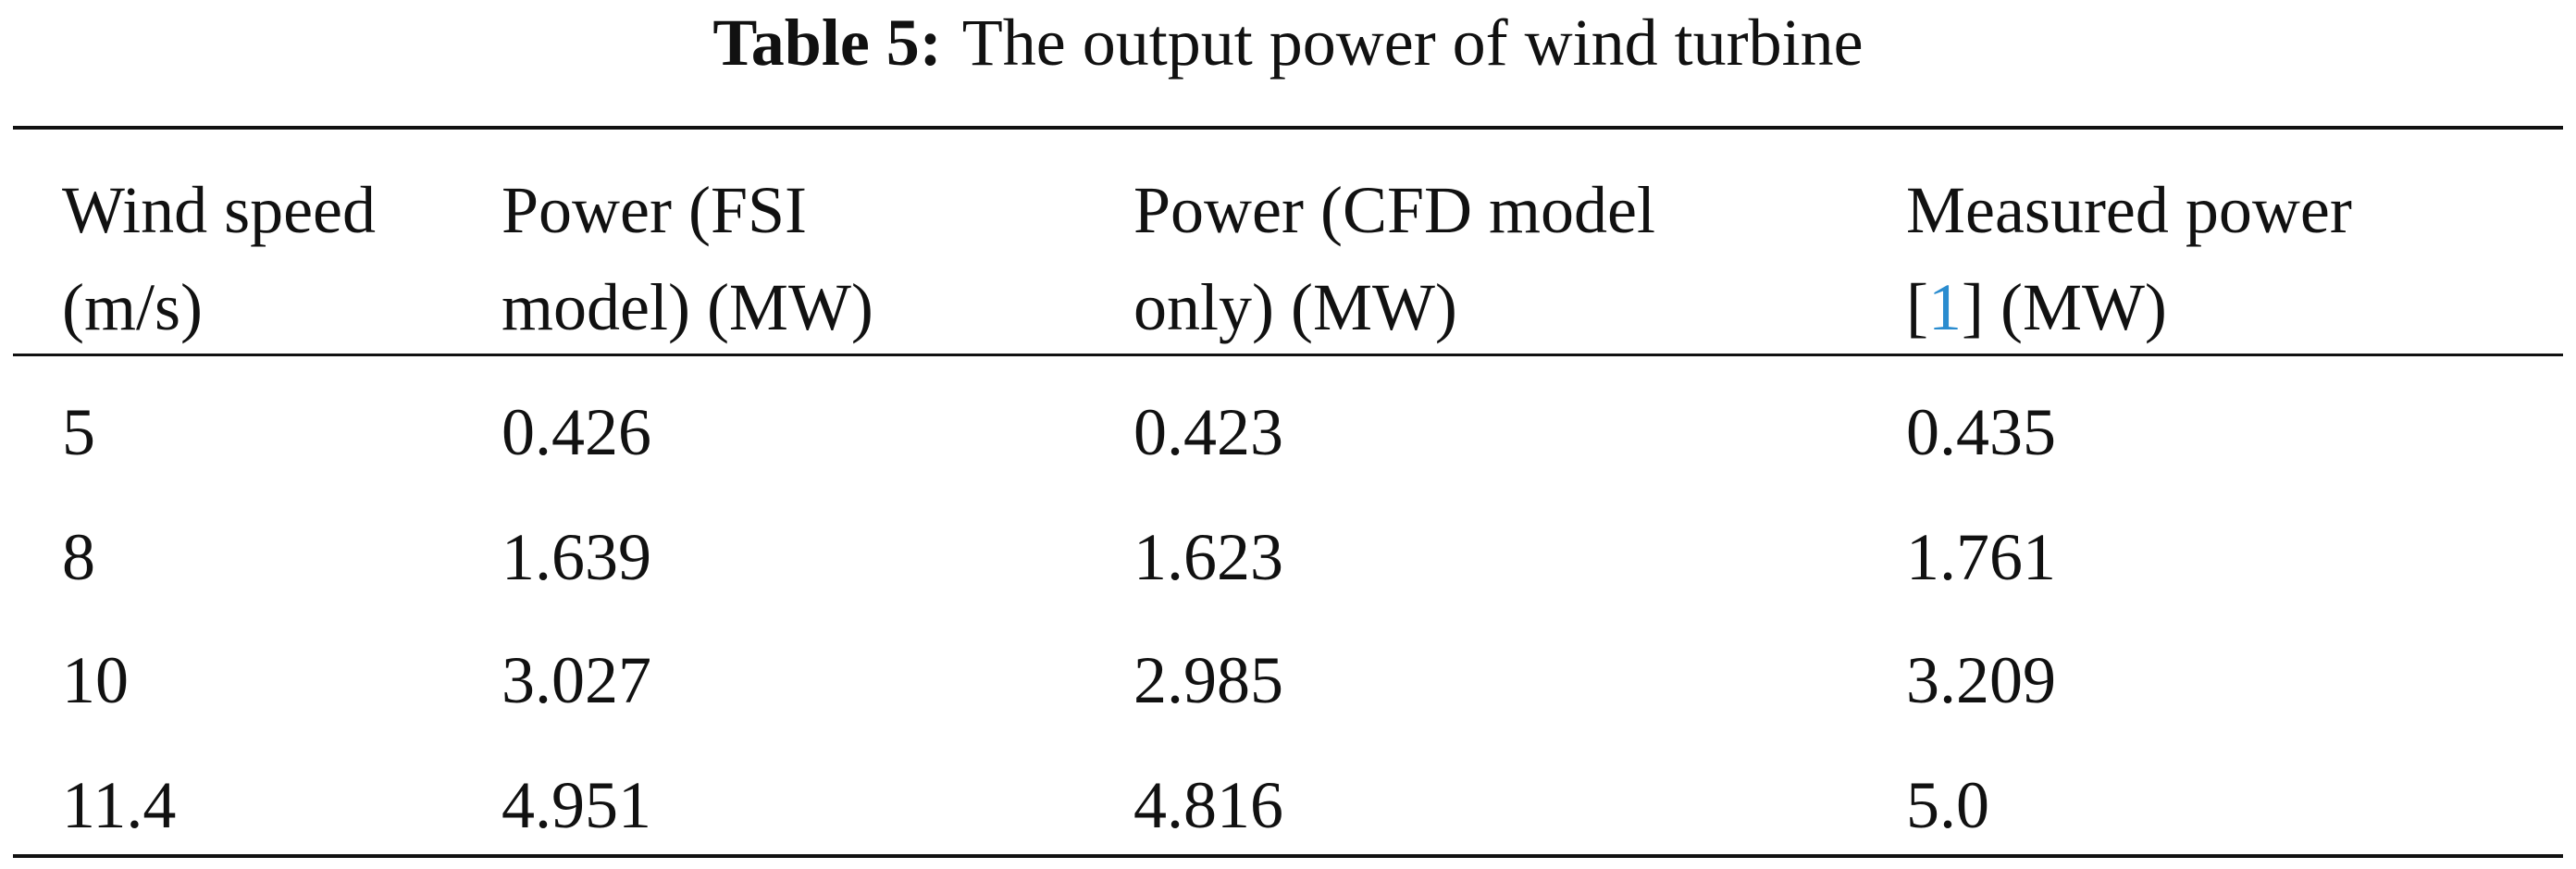 Image resolution: width=2576 pixels, height=869 pixels. I want to click on caption: Table 5: The output power of wind turbine, so click(1288, 43).